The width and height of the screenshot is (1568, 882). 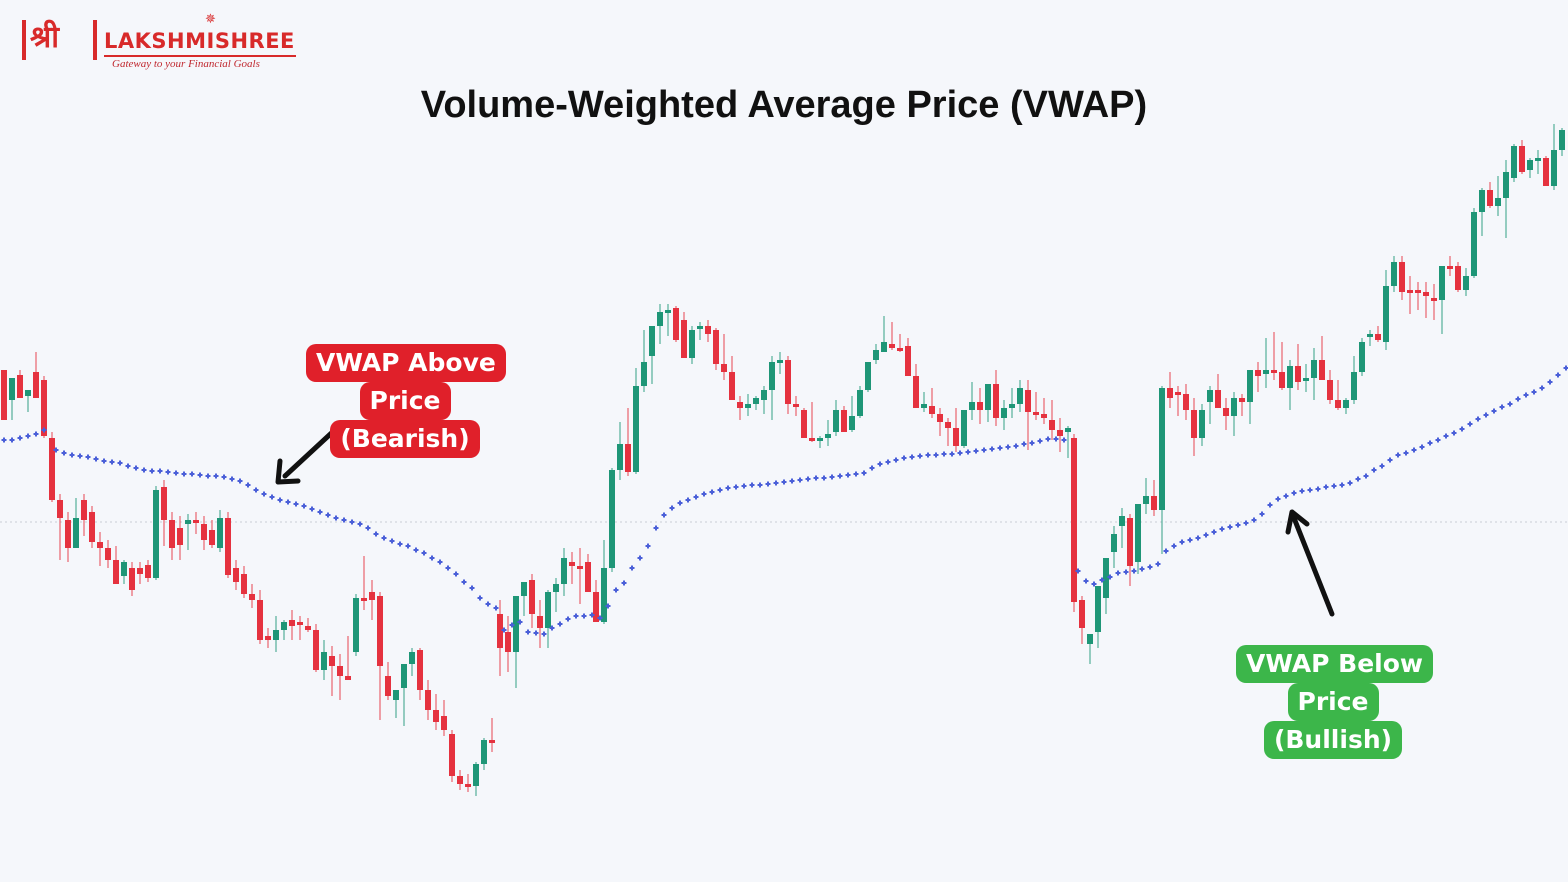 What do you see at coordinates (200, 56) in the screenshot?
I see `logo-underline` at bounding box center [200, 56].